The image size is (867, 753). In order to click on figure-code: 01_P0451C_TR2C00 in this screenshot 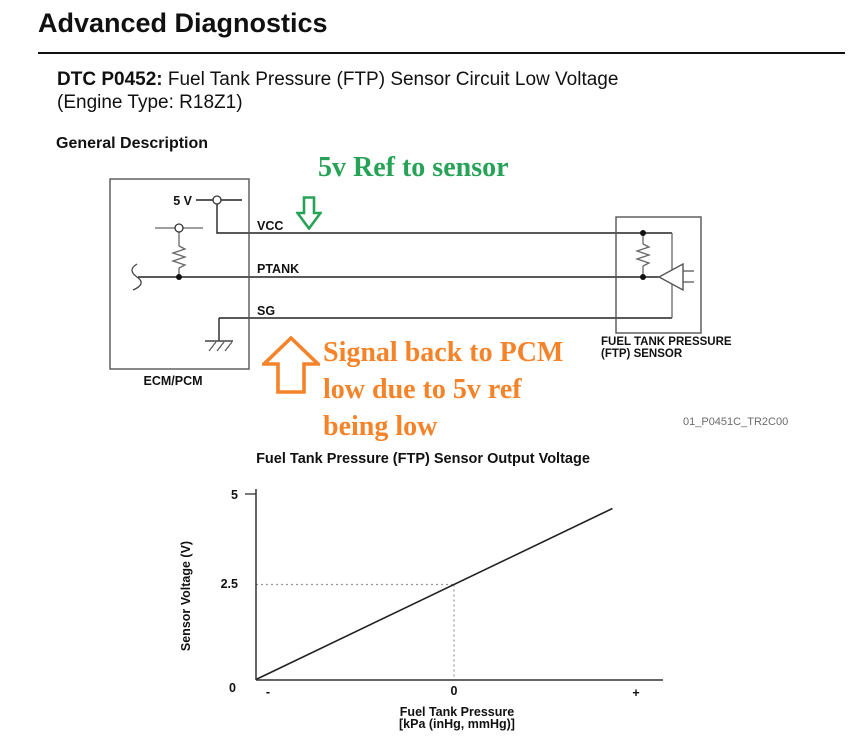, I will do `click(736, 422)`.